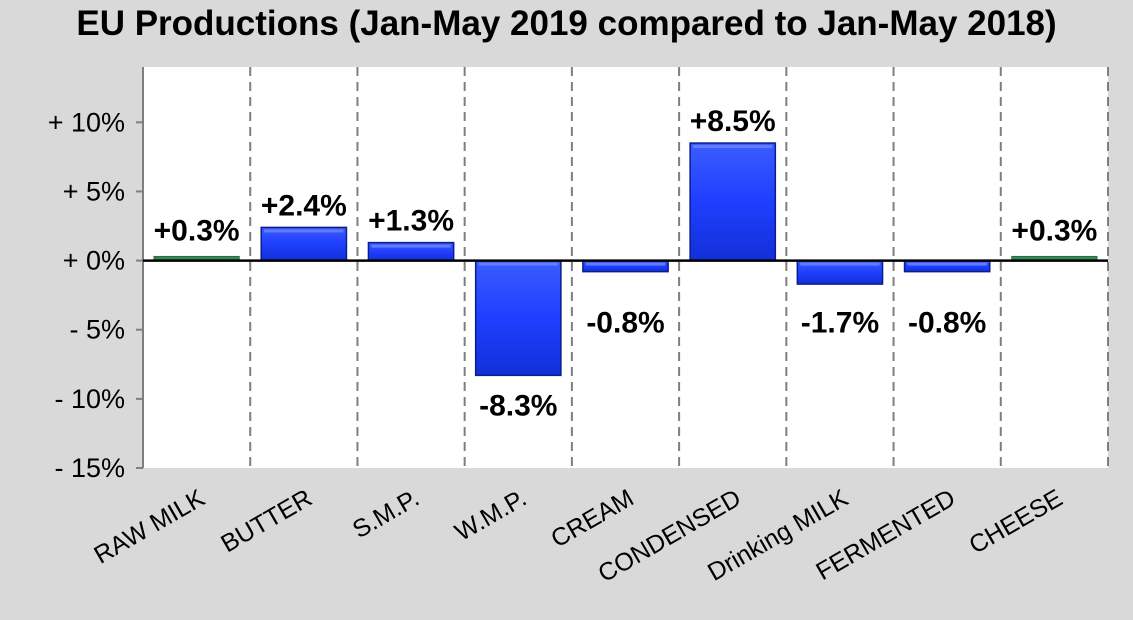 This screenshot has width=1133, height=620. Describe the element at coordinates (1015, 522) in the screenshot. I see `x-tick-label: CHEESE` at that location.